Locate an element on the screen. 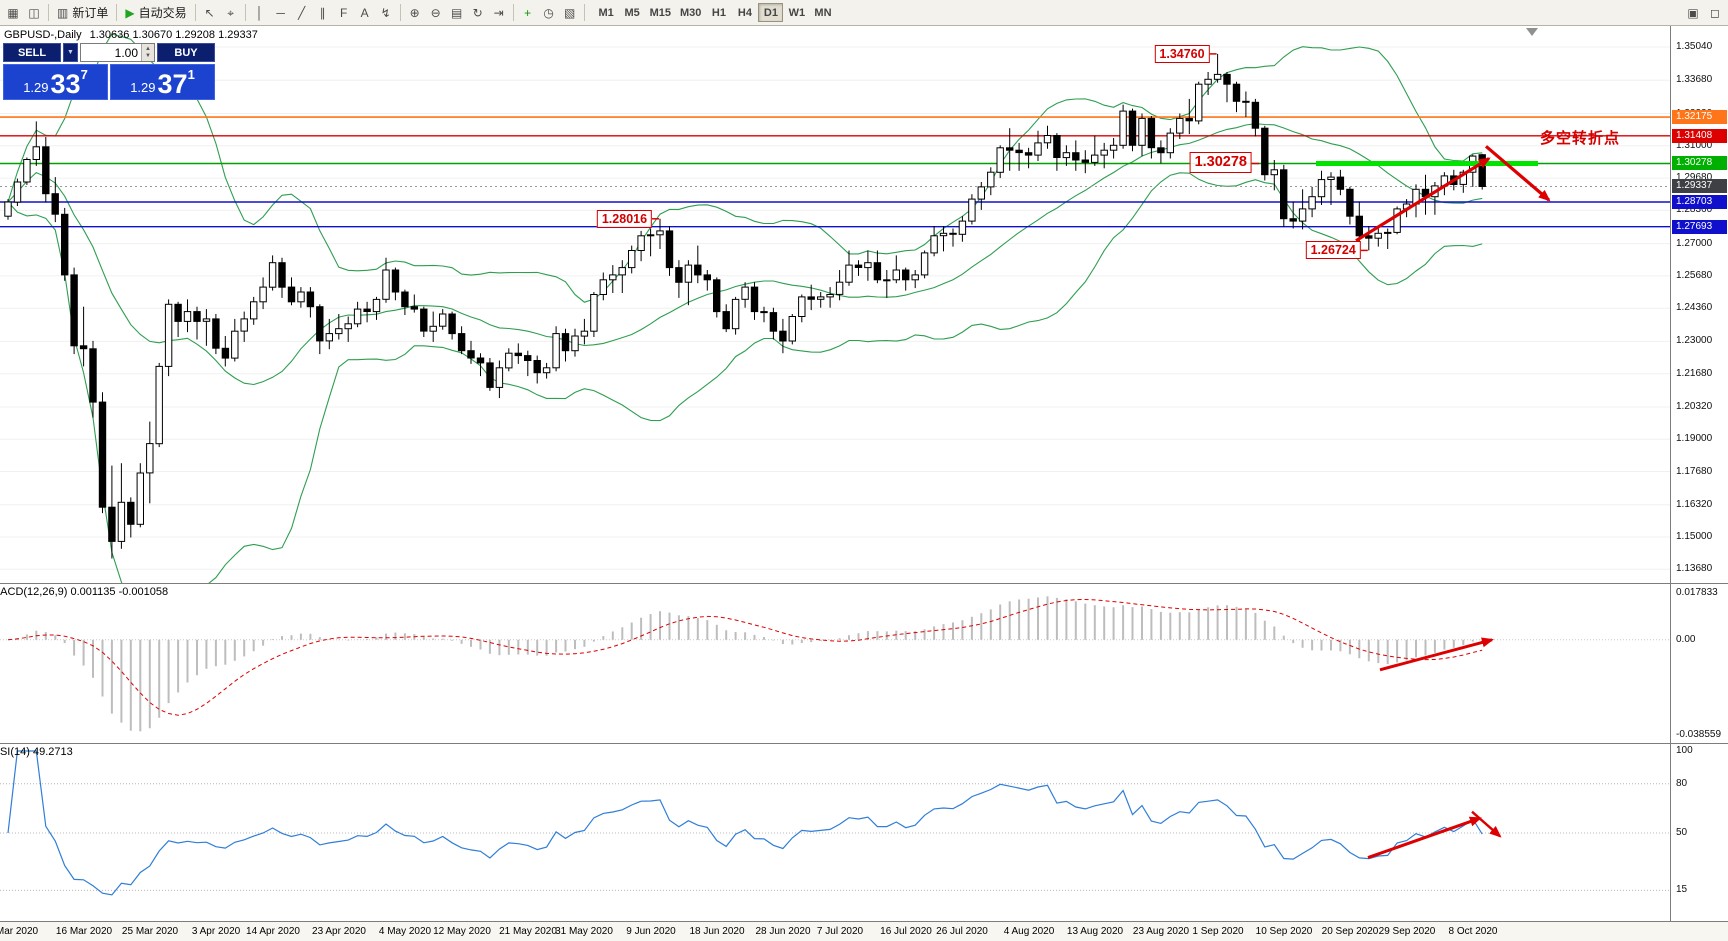  date-label: 23 Apr 2020 is located at coordinates (339, 931).